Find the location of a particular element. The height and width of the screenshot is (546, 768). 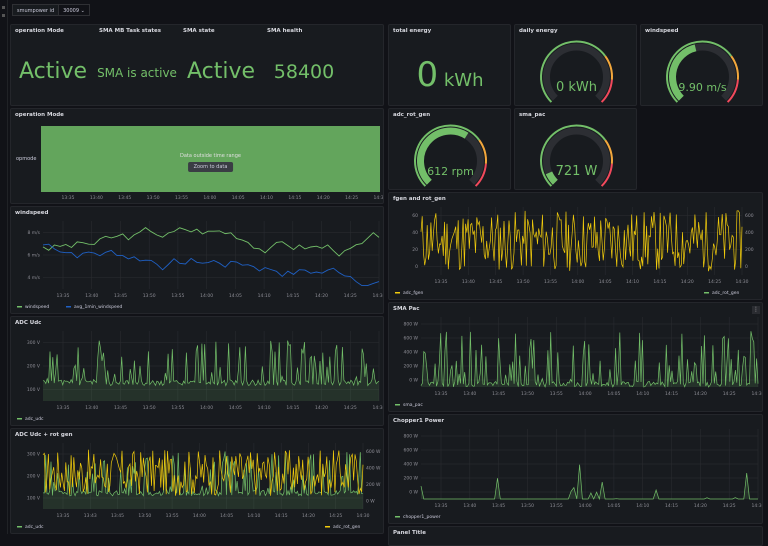

y-right-tick-label: 0 W is located at coordinates (370, 501).